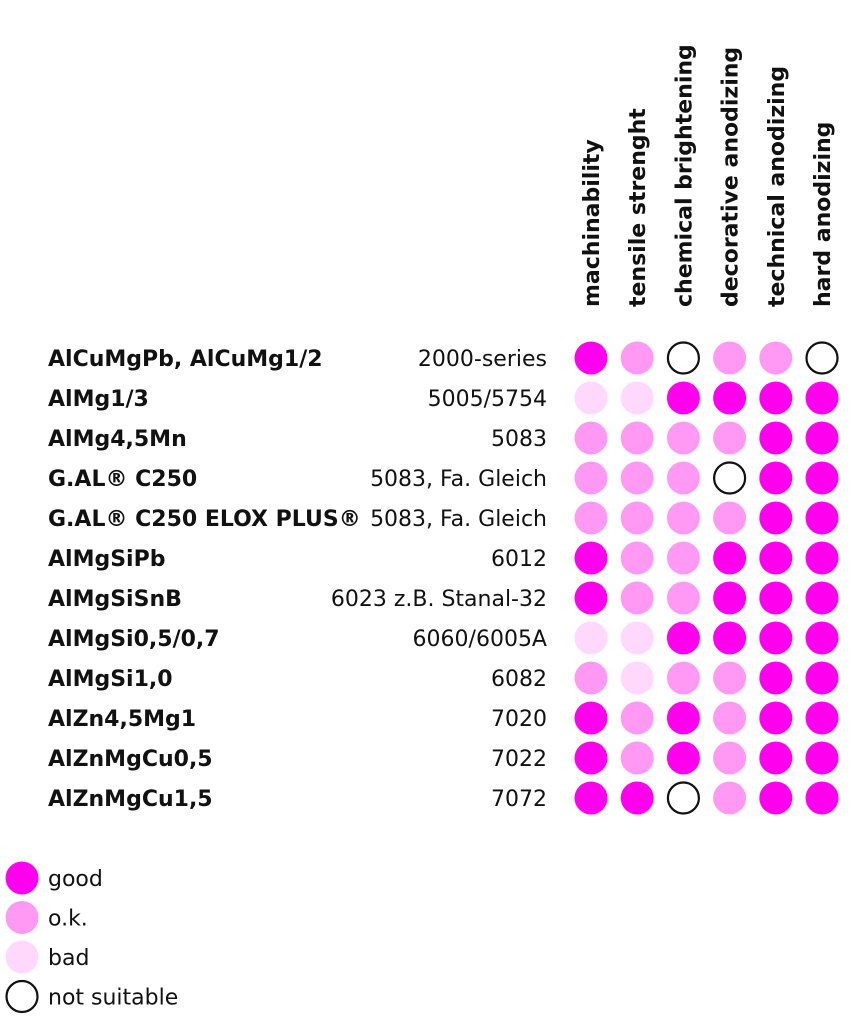 This screenshot has height=1024, width=868. What do you see at coordinates (22, 996) in the screenshot?
I see `legend-swatch-not-suitable` at bounding box center [22, 996].